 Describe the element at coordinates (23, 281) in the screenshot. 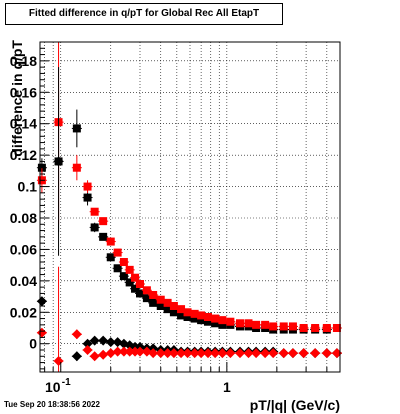

I see `y-tick-label: 0.04` at that location.